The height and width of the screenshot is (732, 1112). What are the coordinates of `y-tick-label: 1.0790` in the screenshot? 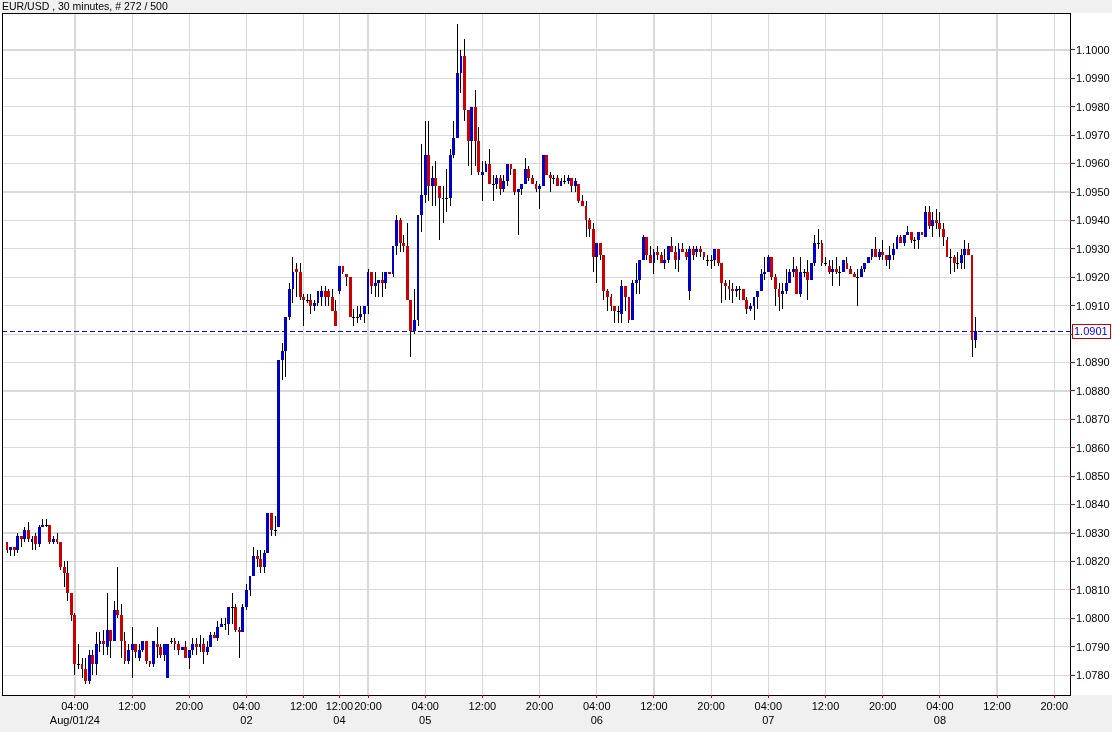 It's located at (1093, 646).